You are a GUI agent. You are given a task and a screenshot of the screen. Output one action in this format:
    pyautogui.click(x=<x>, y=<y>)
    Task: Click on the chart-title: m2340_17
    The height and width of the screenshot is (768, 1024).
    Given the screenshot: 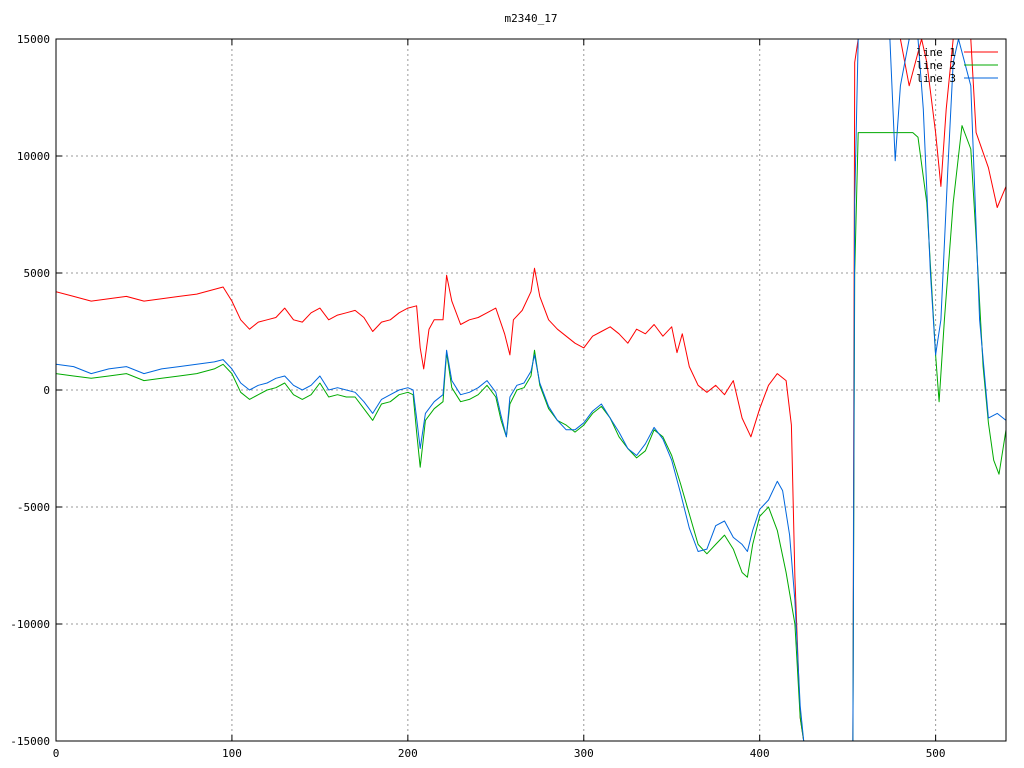 What is the action you would take?
    pyautogui.click(x=531, y=18)
    